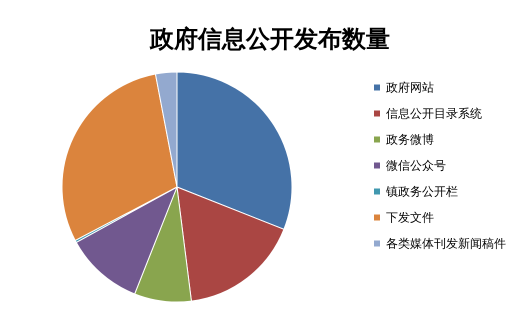 Image resolution: width=531 pixels, height=331 pixels. I want to click on legend-label: 政府网站, so click(410, 87).